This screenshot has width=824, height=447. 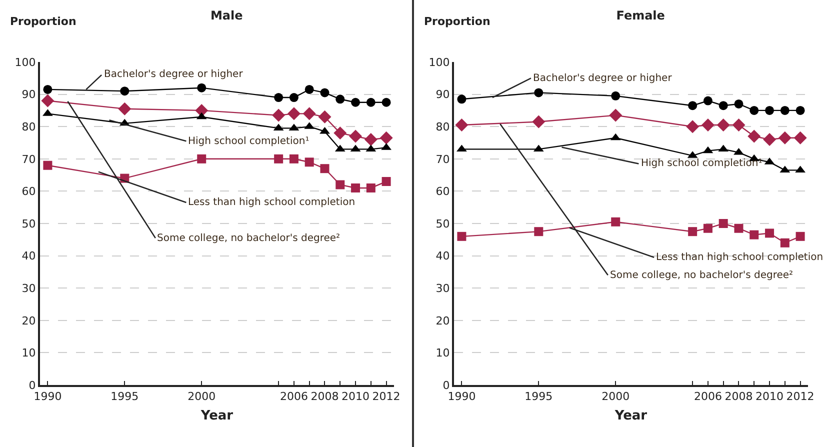 What do you see at coordinates (640, 15) in the screenshot?
I see `chart-title: Female` at bounding box center [640, 15].